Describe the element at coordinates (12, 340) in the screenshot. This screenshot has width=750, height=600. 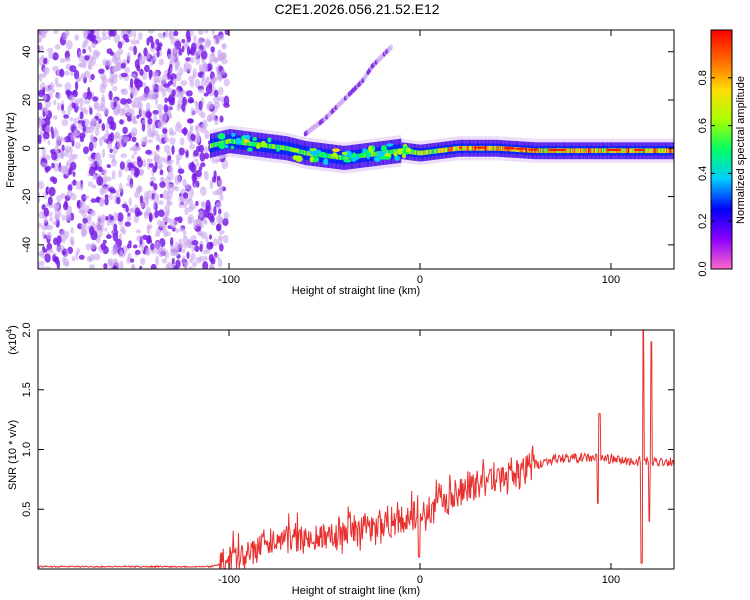
I see `snr-scale-label: (x104)` at that location.